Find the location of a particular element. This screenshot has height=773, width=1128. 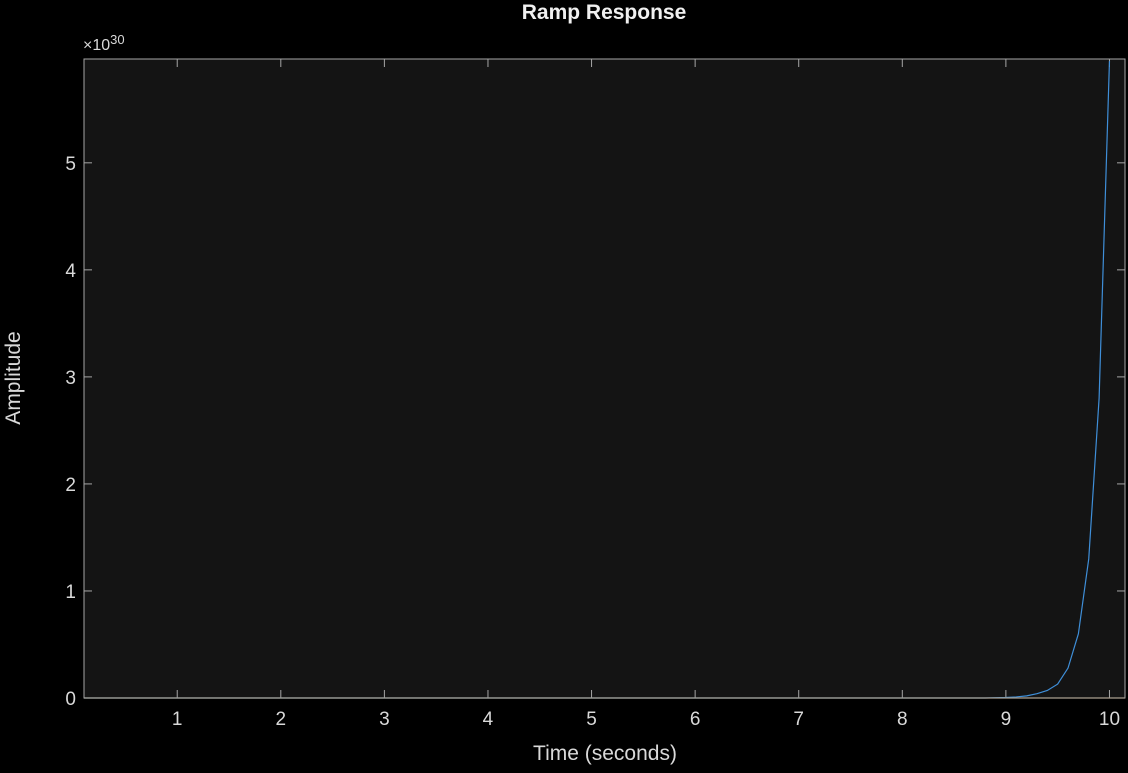

y-tick-label: 3 is located at coordinates (70, 378).